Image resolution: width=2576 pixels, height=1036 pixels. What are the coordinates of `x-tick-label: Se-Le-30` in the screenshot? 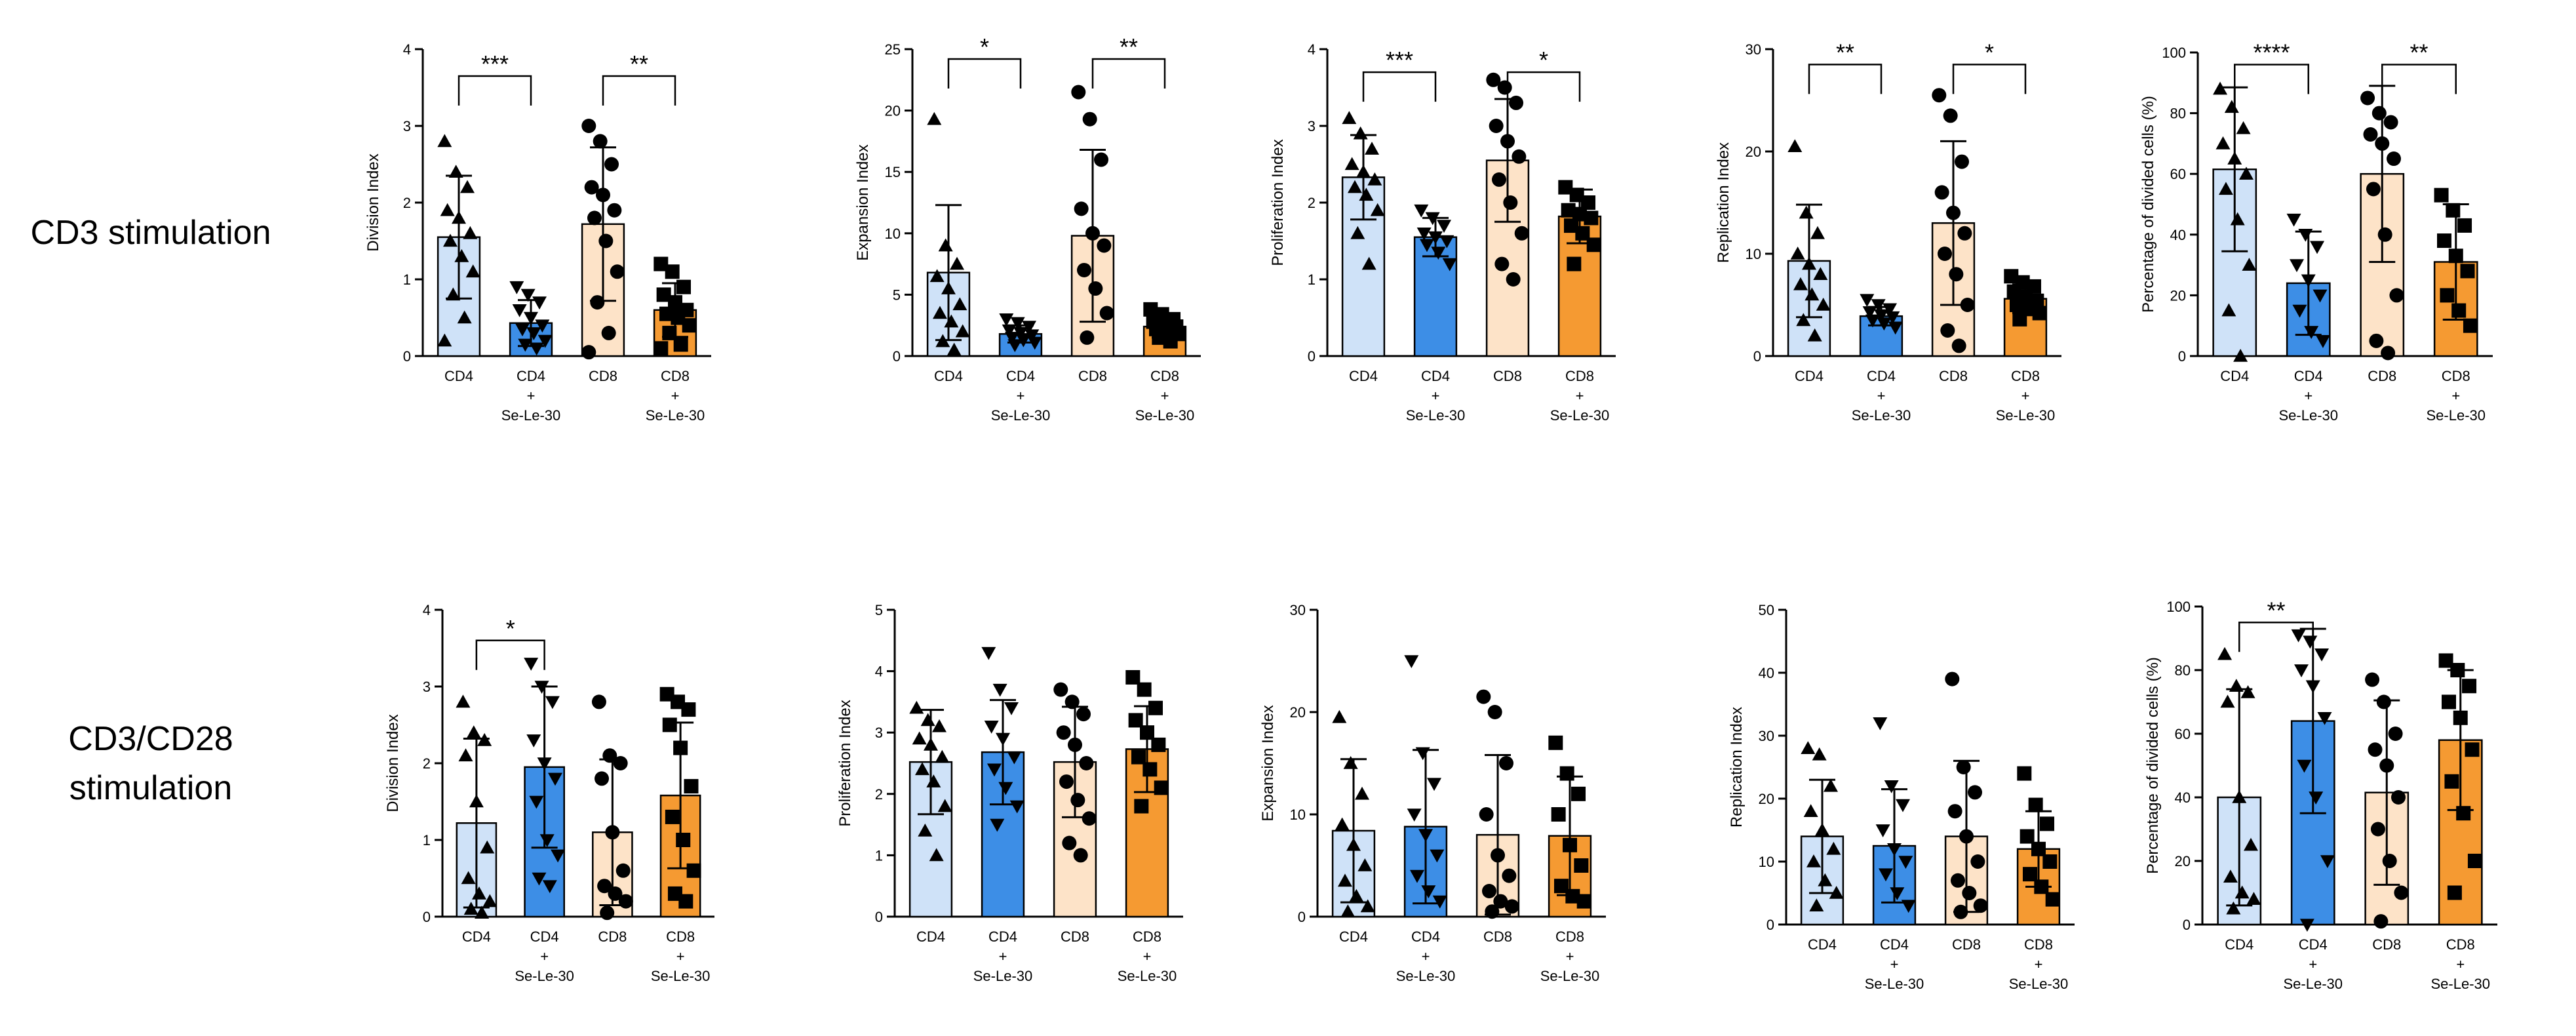 It's located at (531, 416).